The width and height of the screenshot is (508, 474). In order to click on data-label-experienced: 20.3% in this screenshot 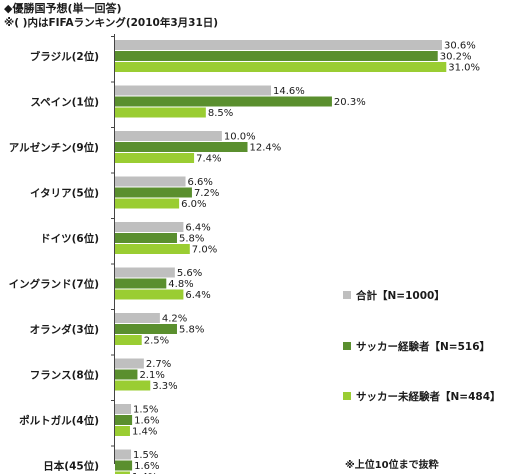, I will do `click(350, 102)`.